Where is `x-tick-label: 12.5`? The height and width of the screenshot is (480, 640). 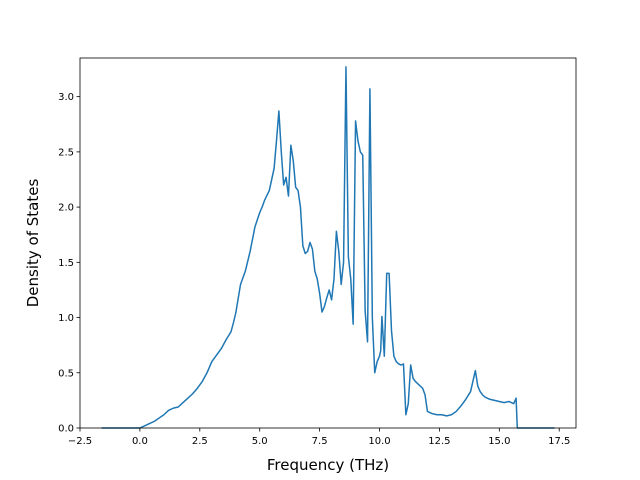 x-tick-label: 12.5 is located at coordinates (439, 441).